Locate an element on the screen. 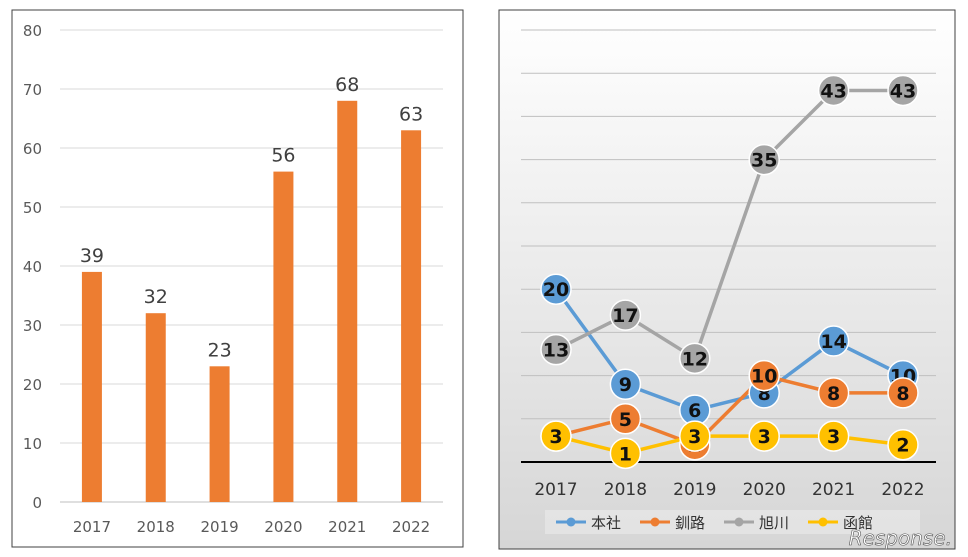 This screenshot has height=557, width=968. data-label: 14 is located at coordinates (833, 342).